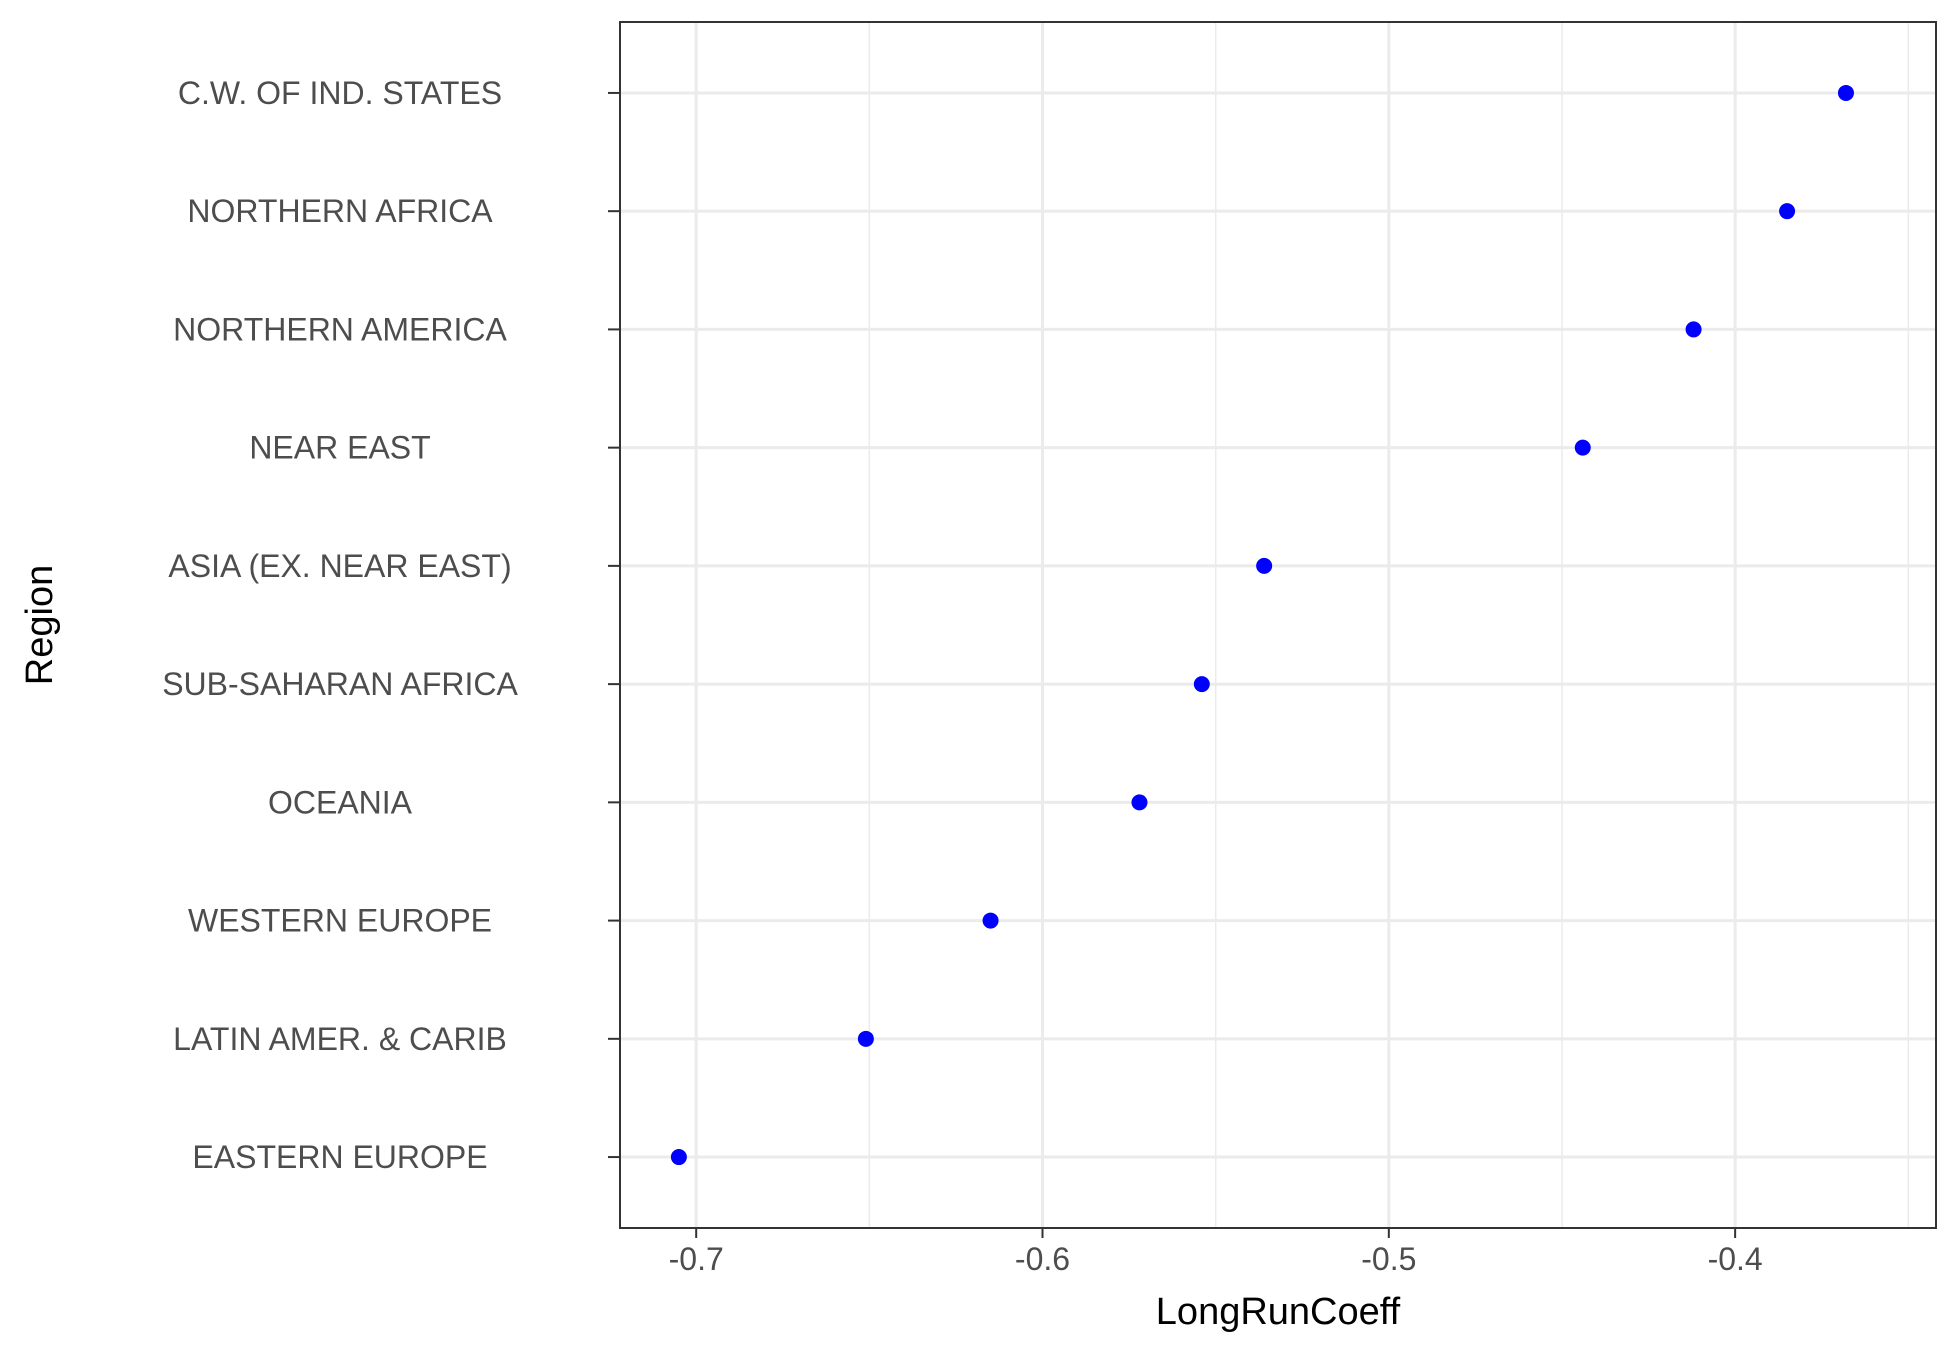 Image resolution: width=1950 pixels, height=1350 pixels. I want to click on y-tick-label: C.W. OF IND. STATES, so click(340, 93).